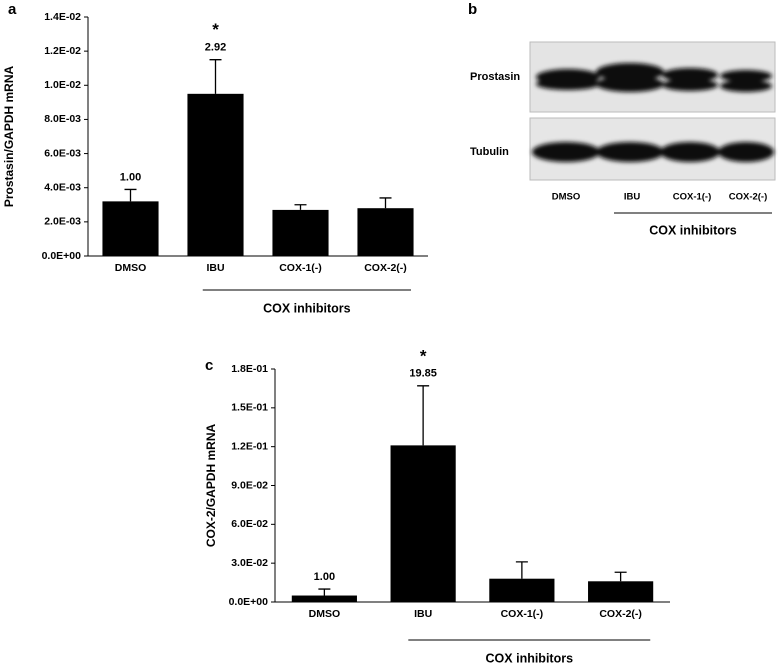 The image size is (778, 666). What do you see at coordinates (211, 486) in the screenshot?
I see `y-axis-label: COX-2/GAPDH mRNA` at bounding box center [211, 486].